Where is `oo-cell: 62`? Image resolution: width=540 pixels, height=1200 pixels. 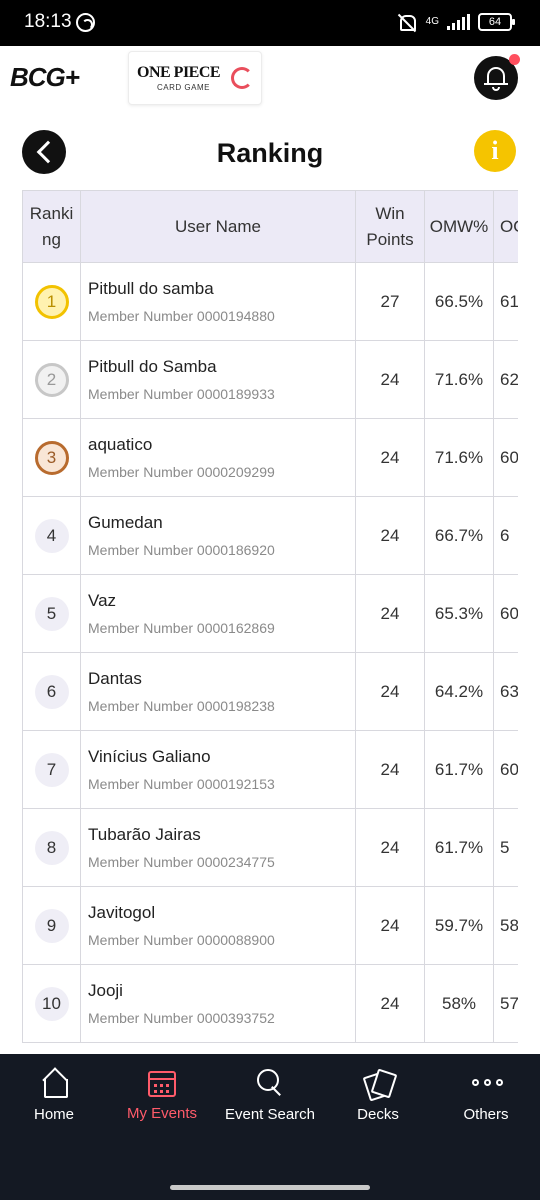
oo-cell: 62 is located at coordinates (505, 379).